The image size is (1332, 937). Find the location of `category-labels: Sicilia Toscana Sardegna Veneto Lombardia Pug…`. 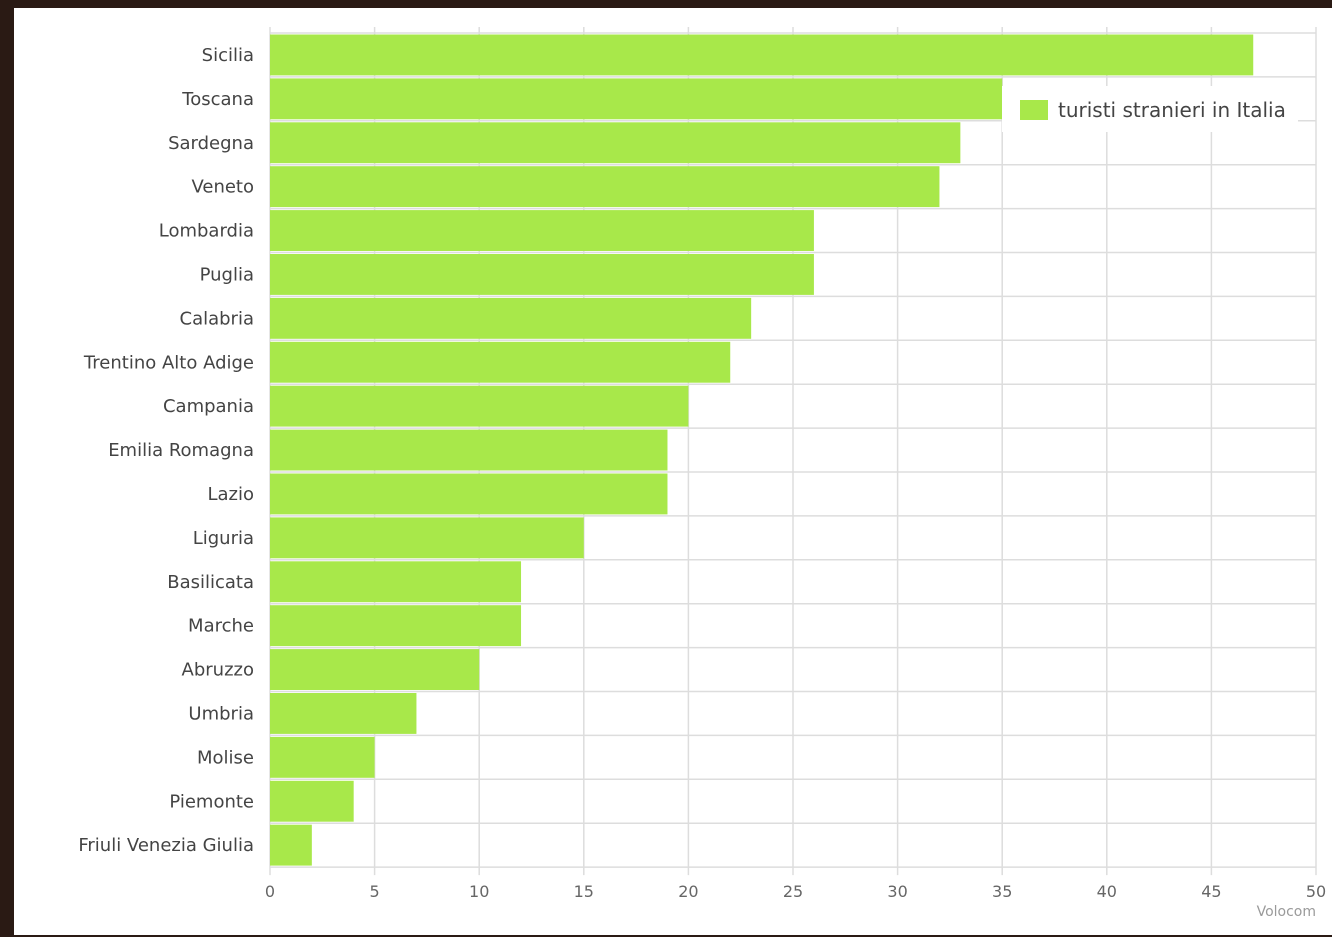

category-labels: Sicilia Toscana Sardegna Veneto Lombardia Pug… is located at coordinates (166, 450).